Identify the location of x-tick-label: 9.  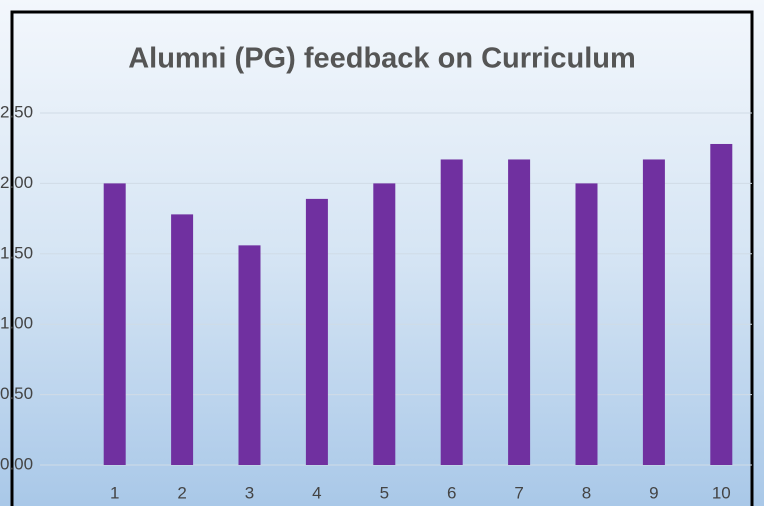
(653, 492).